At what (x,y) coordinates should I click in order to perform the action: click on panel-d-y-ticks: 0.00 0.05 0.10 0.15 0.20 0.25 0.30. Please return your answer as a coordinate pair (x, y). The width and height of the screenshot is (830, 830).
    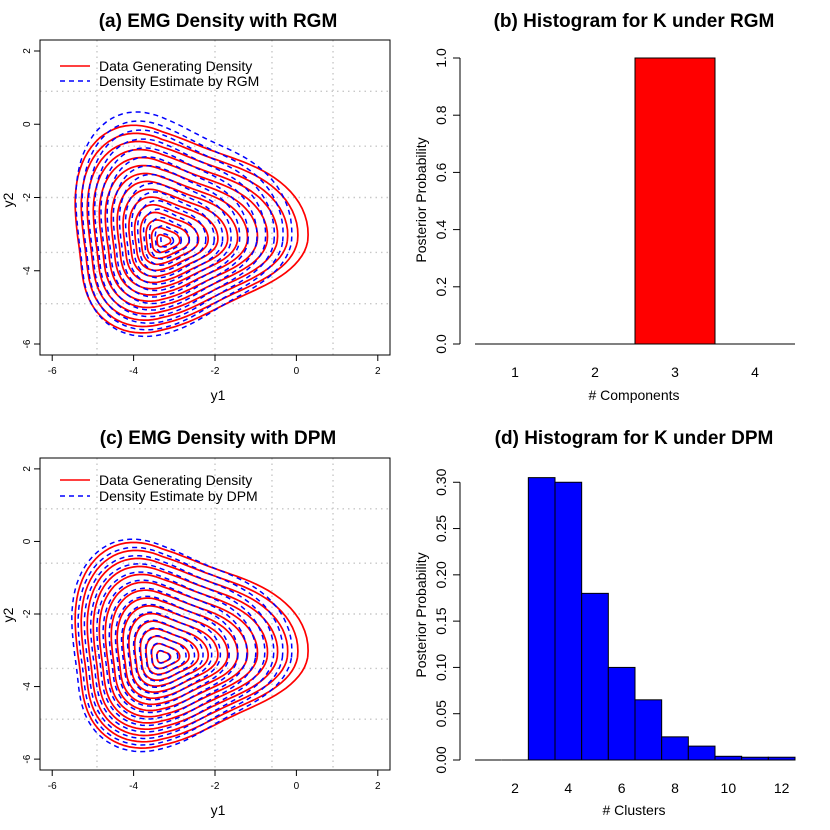
    Looking at the image, I should click on (447, 621).